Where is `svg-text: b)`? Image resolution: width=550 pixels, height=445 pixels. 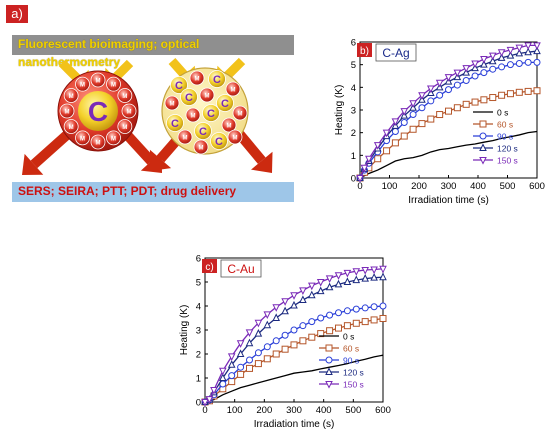
svg-text: b) is located at coordinates (364, 51).